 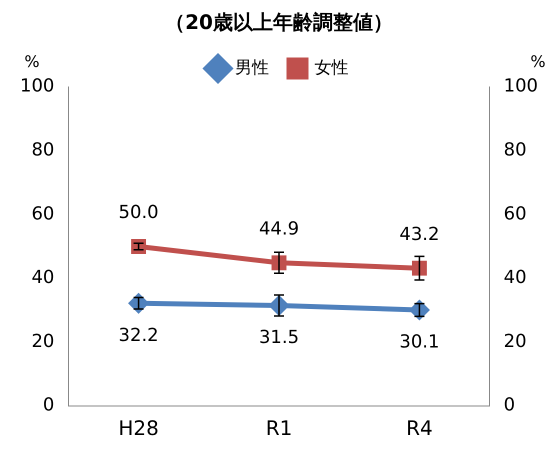 What do you see at coordinates (419, 234) in the screenshot?
I see `data-label: 43.2` at bounding box center [419, 234].